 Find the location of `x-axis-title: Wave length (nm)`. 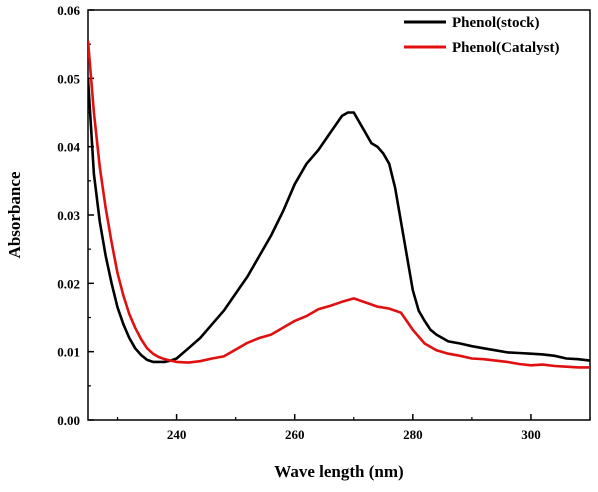

x-axis-title: Wave length (nm) is located at coordinates (338, 471).